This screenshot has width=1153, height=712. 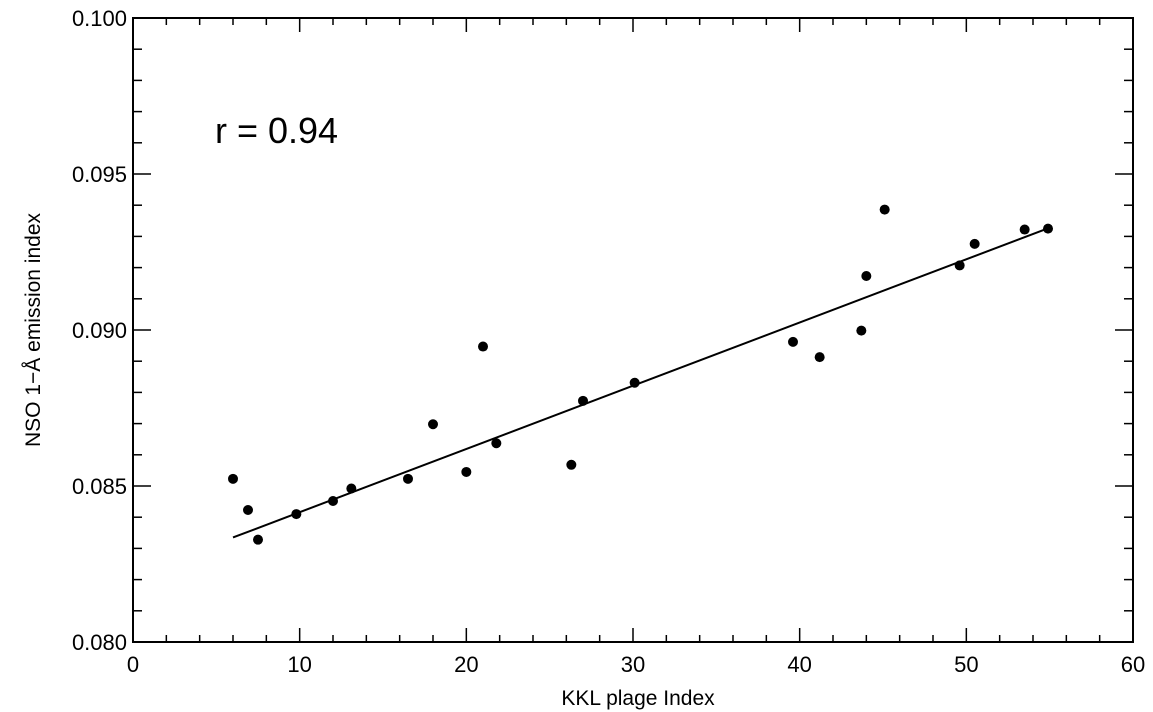 What do you see at coordinates (99, 486) in the screenshot?
I see `y-tick-label: 0.085` at bounding box center [99, 486].